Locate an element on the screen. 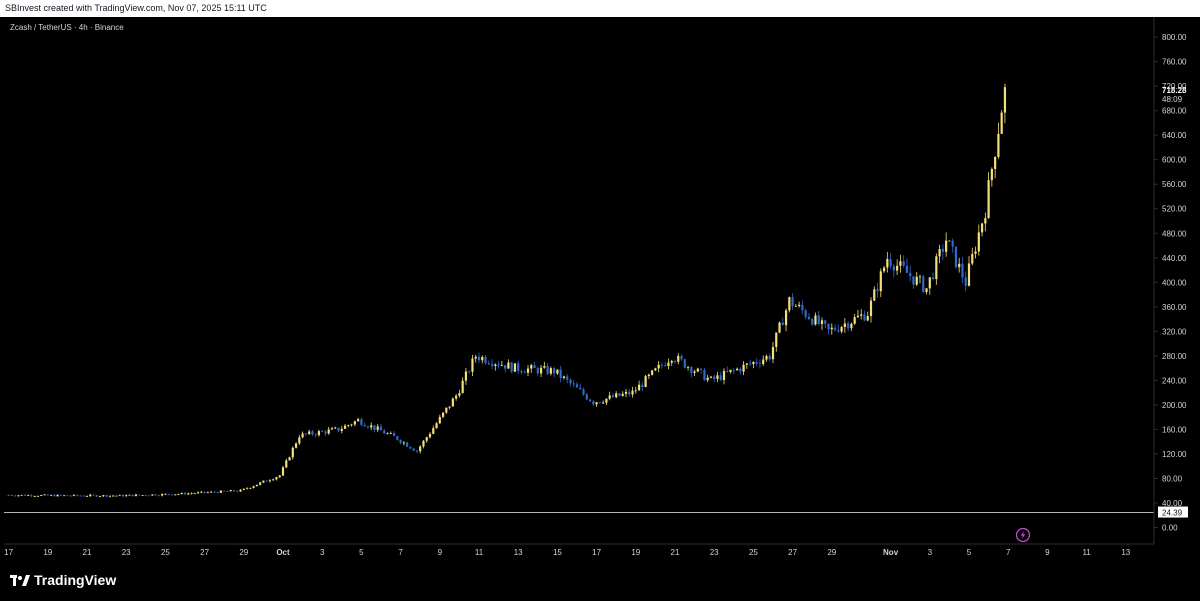 The width and height of the screenshot is (1200, 601). time-tick-label: 7 is located at coordinates (1008, 552).